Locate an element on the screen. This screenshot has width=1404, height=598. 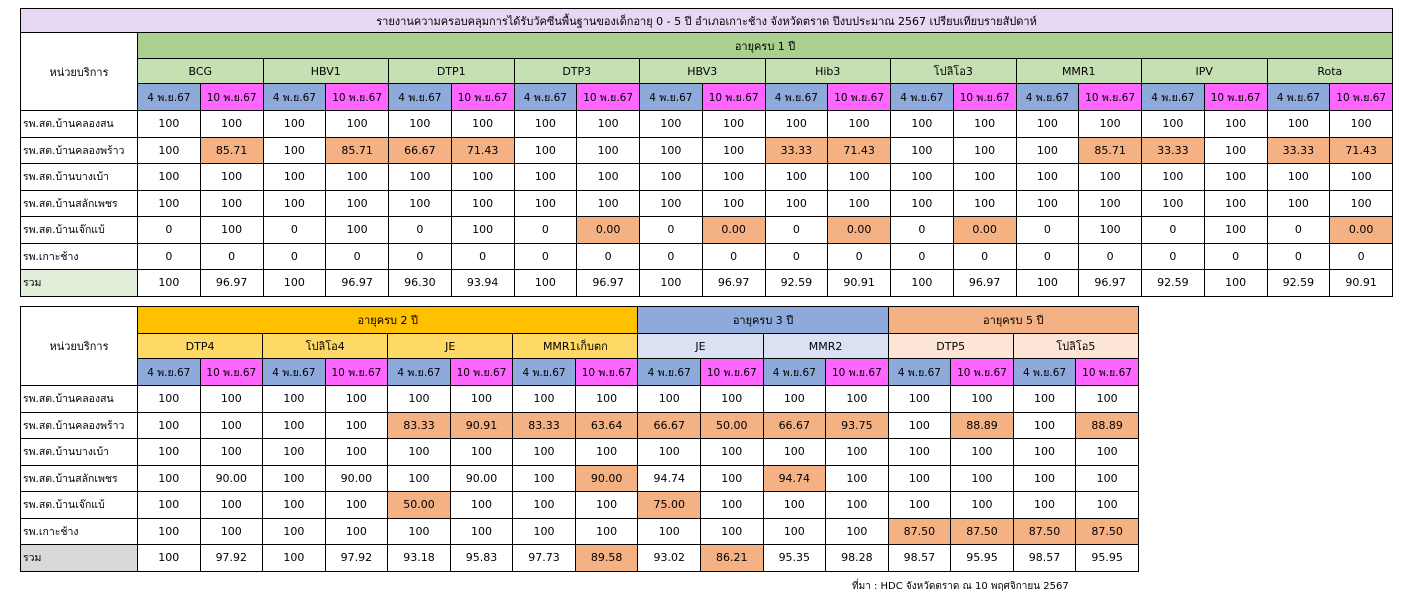
vaccine-header: MMR1เก็บตก is located at coordinates (575, 346).